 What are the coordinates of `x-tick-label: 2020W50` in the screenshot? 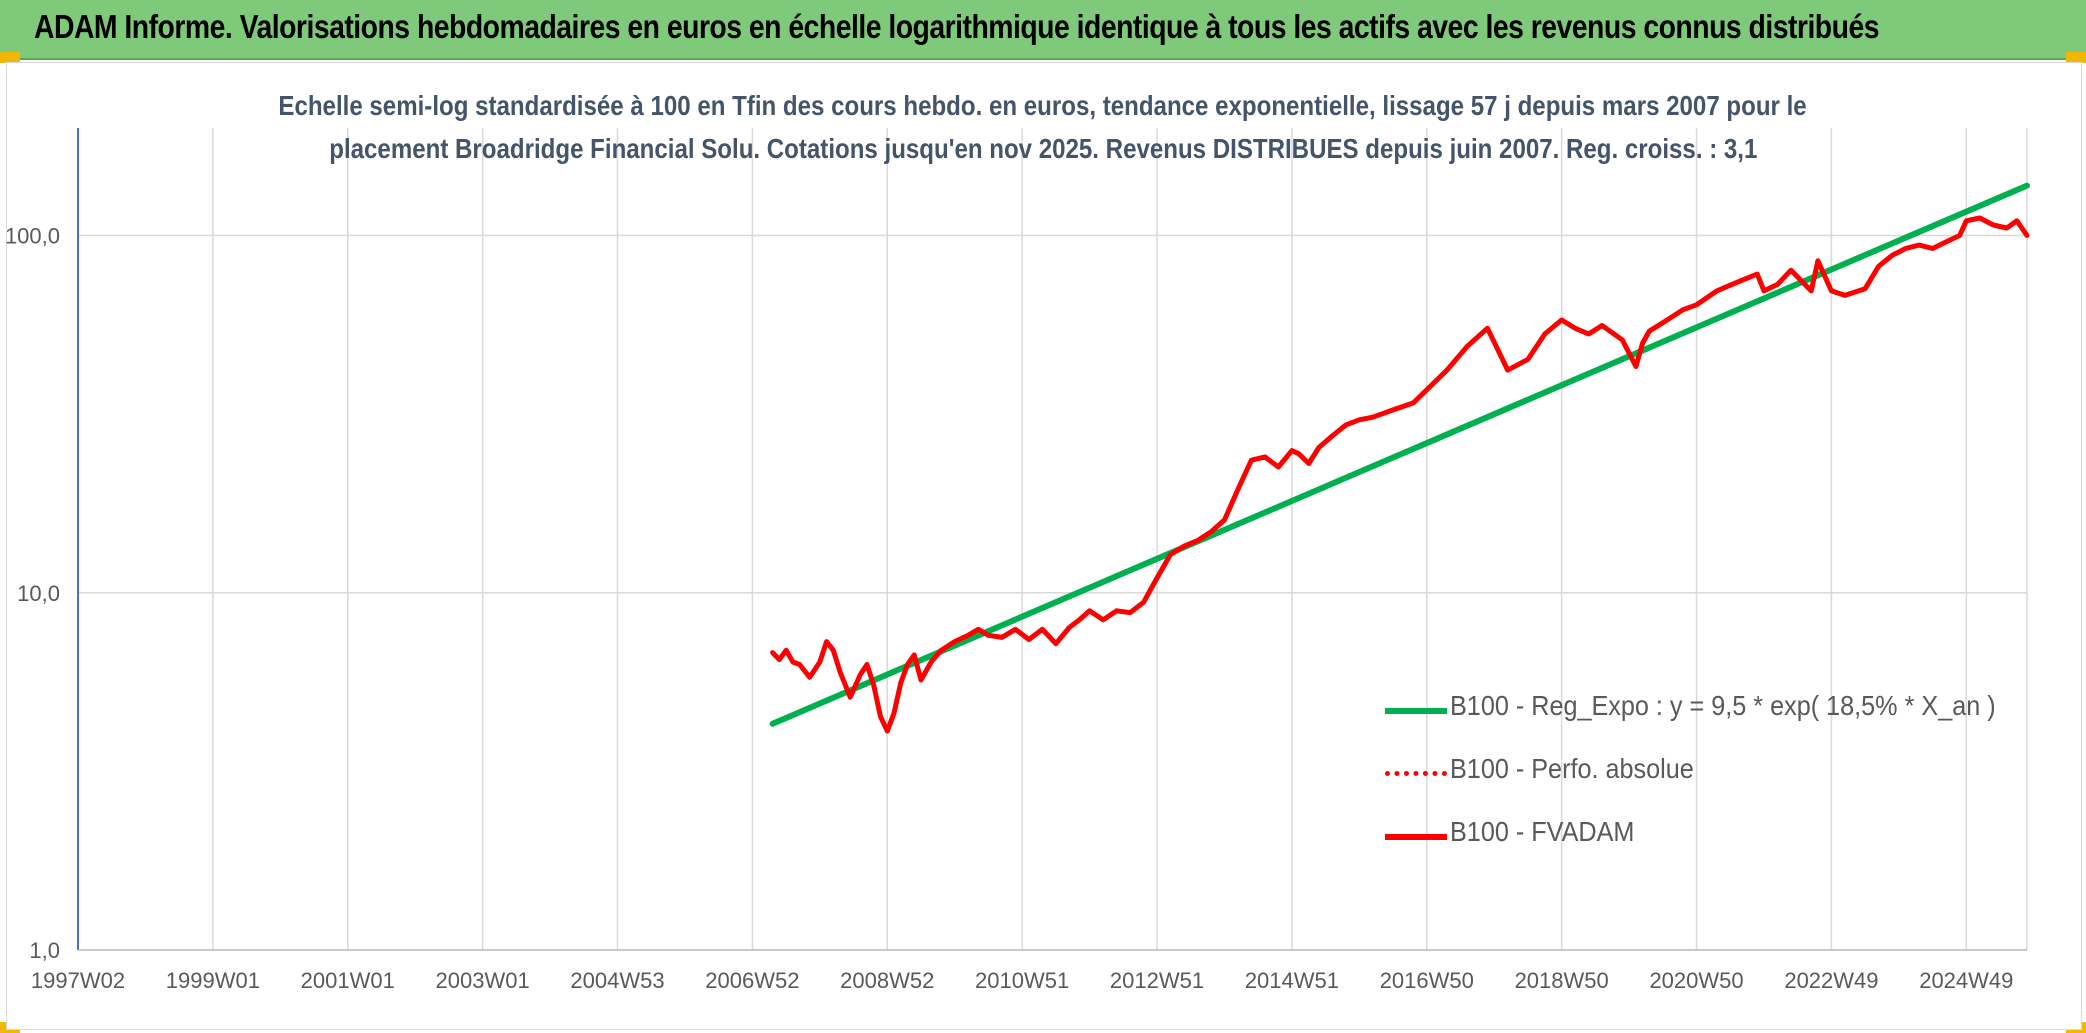 It's located at (1696, 980).